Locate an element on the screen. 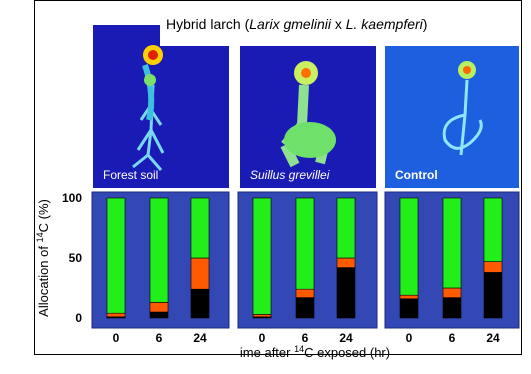 This screenshot has width=531, height=374. x-axis-label: ime after 14C exposed (hr) is located at coordinates (315, 352).